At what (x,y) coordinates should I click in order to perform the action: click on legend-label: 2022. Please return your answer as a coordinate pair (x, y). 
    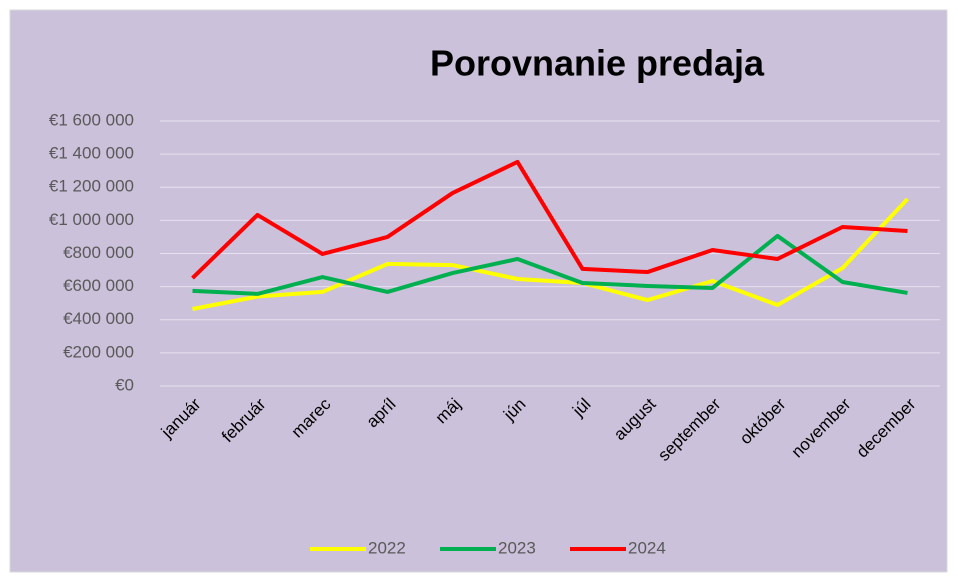
    Looking at the image, I should click on (387, 547).